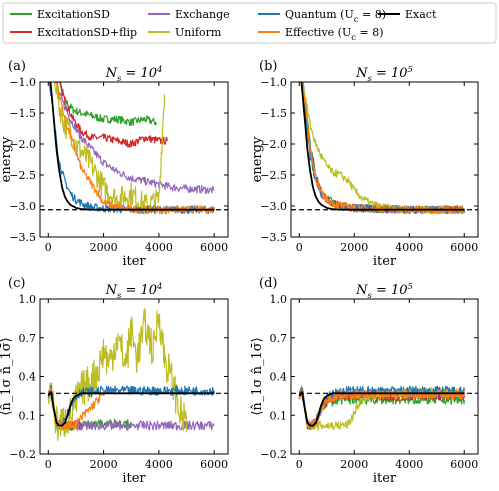  What do you see at coordinates (334, 34) in the screenshot?
I see `legend-label-5: Effective (Uc​ = 8)` at bounding box center [334, 34].